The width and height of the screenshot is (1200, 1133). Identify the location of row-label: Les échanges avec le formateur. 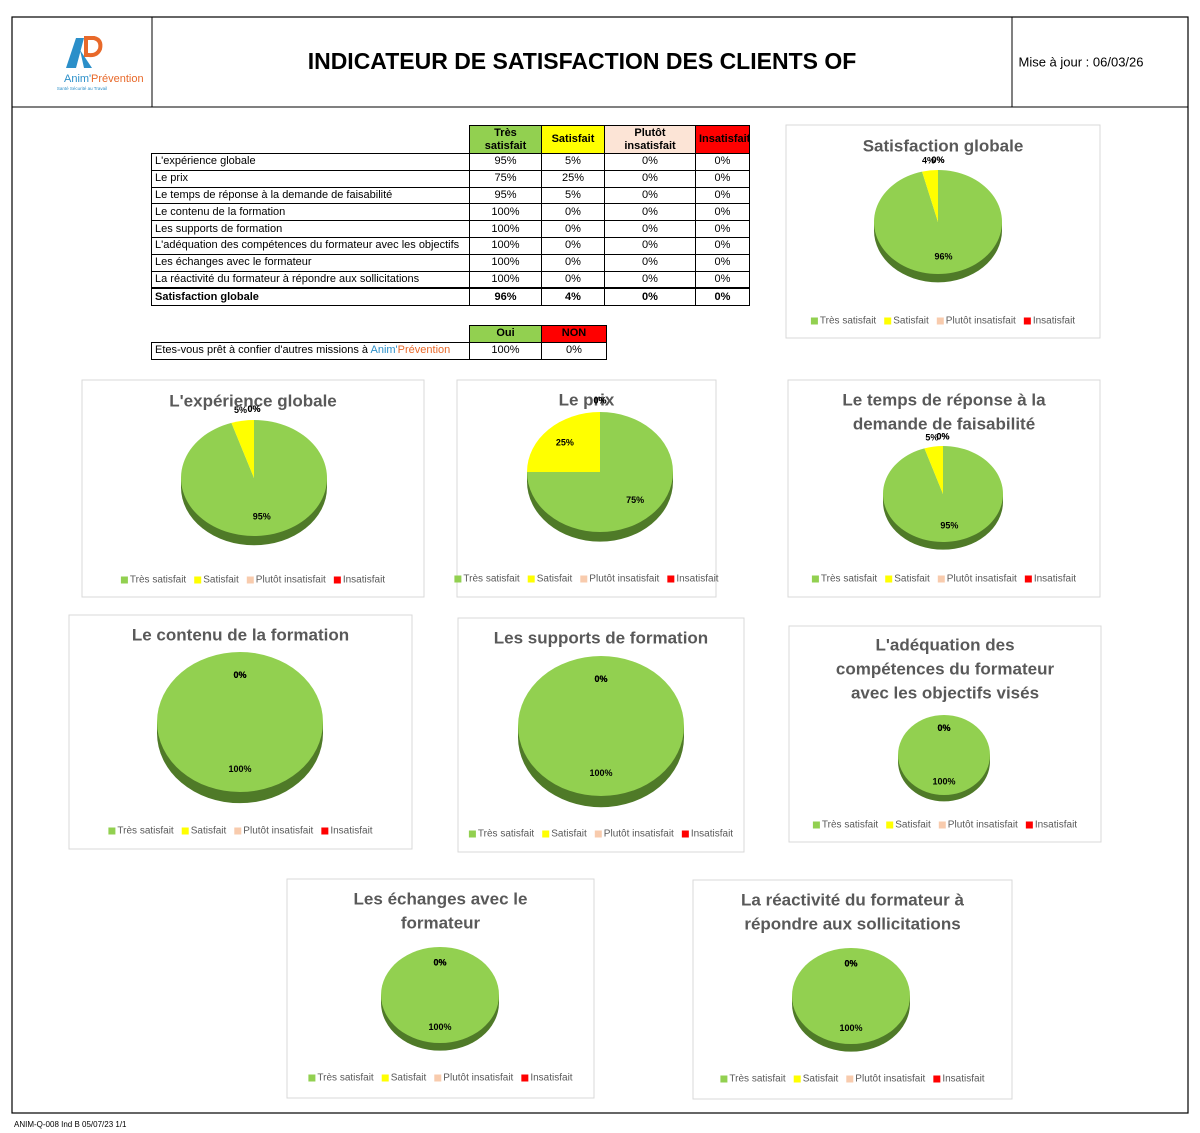
(310, 262).